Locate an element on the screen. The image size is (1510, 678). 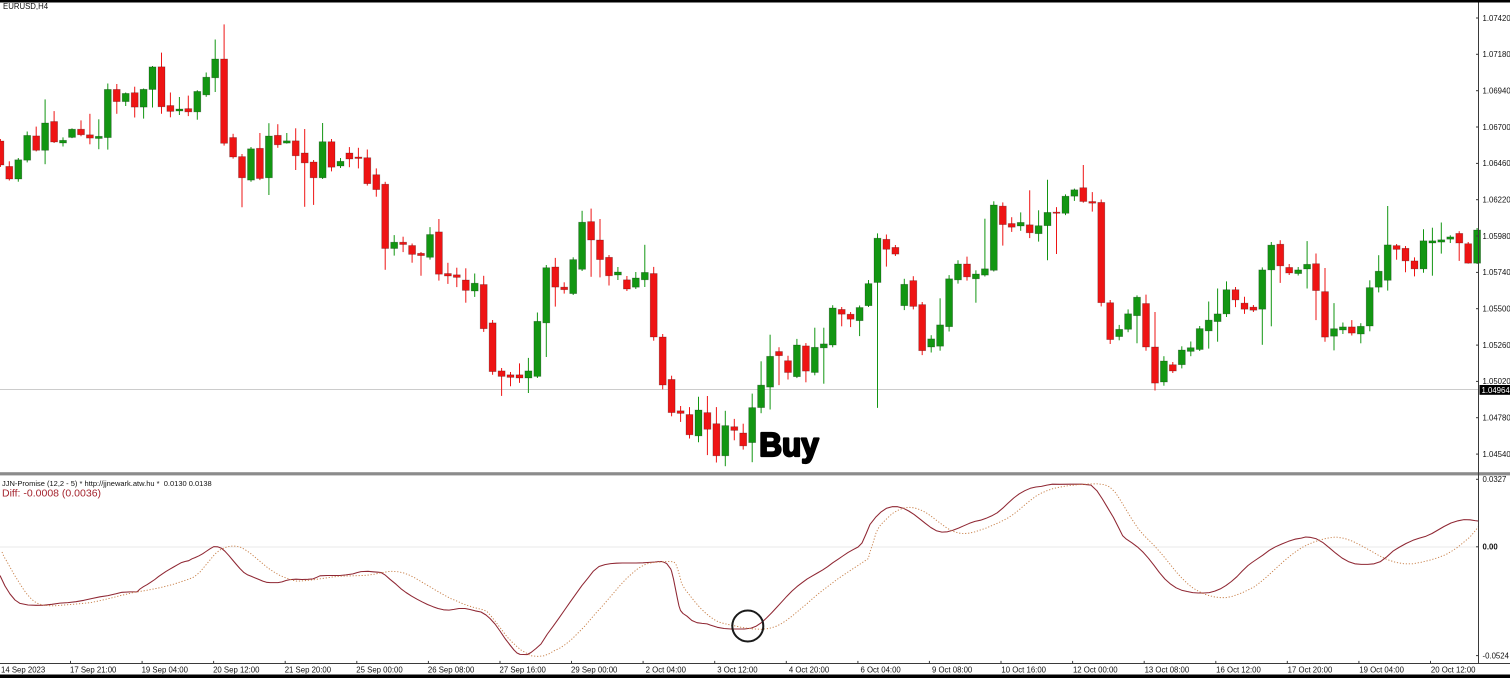
svg-text: 29 Sep 00:00 is located at coordinates (594, 669).